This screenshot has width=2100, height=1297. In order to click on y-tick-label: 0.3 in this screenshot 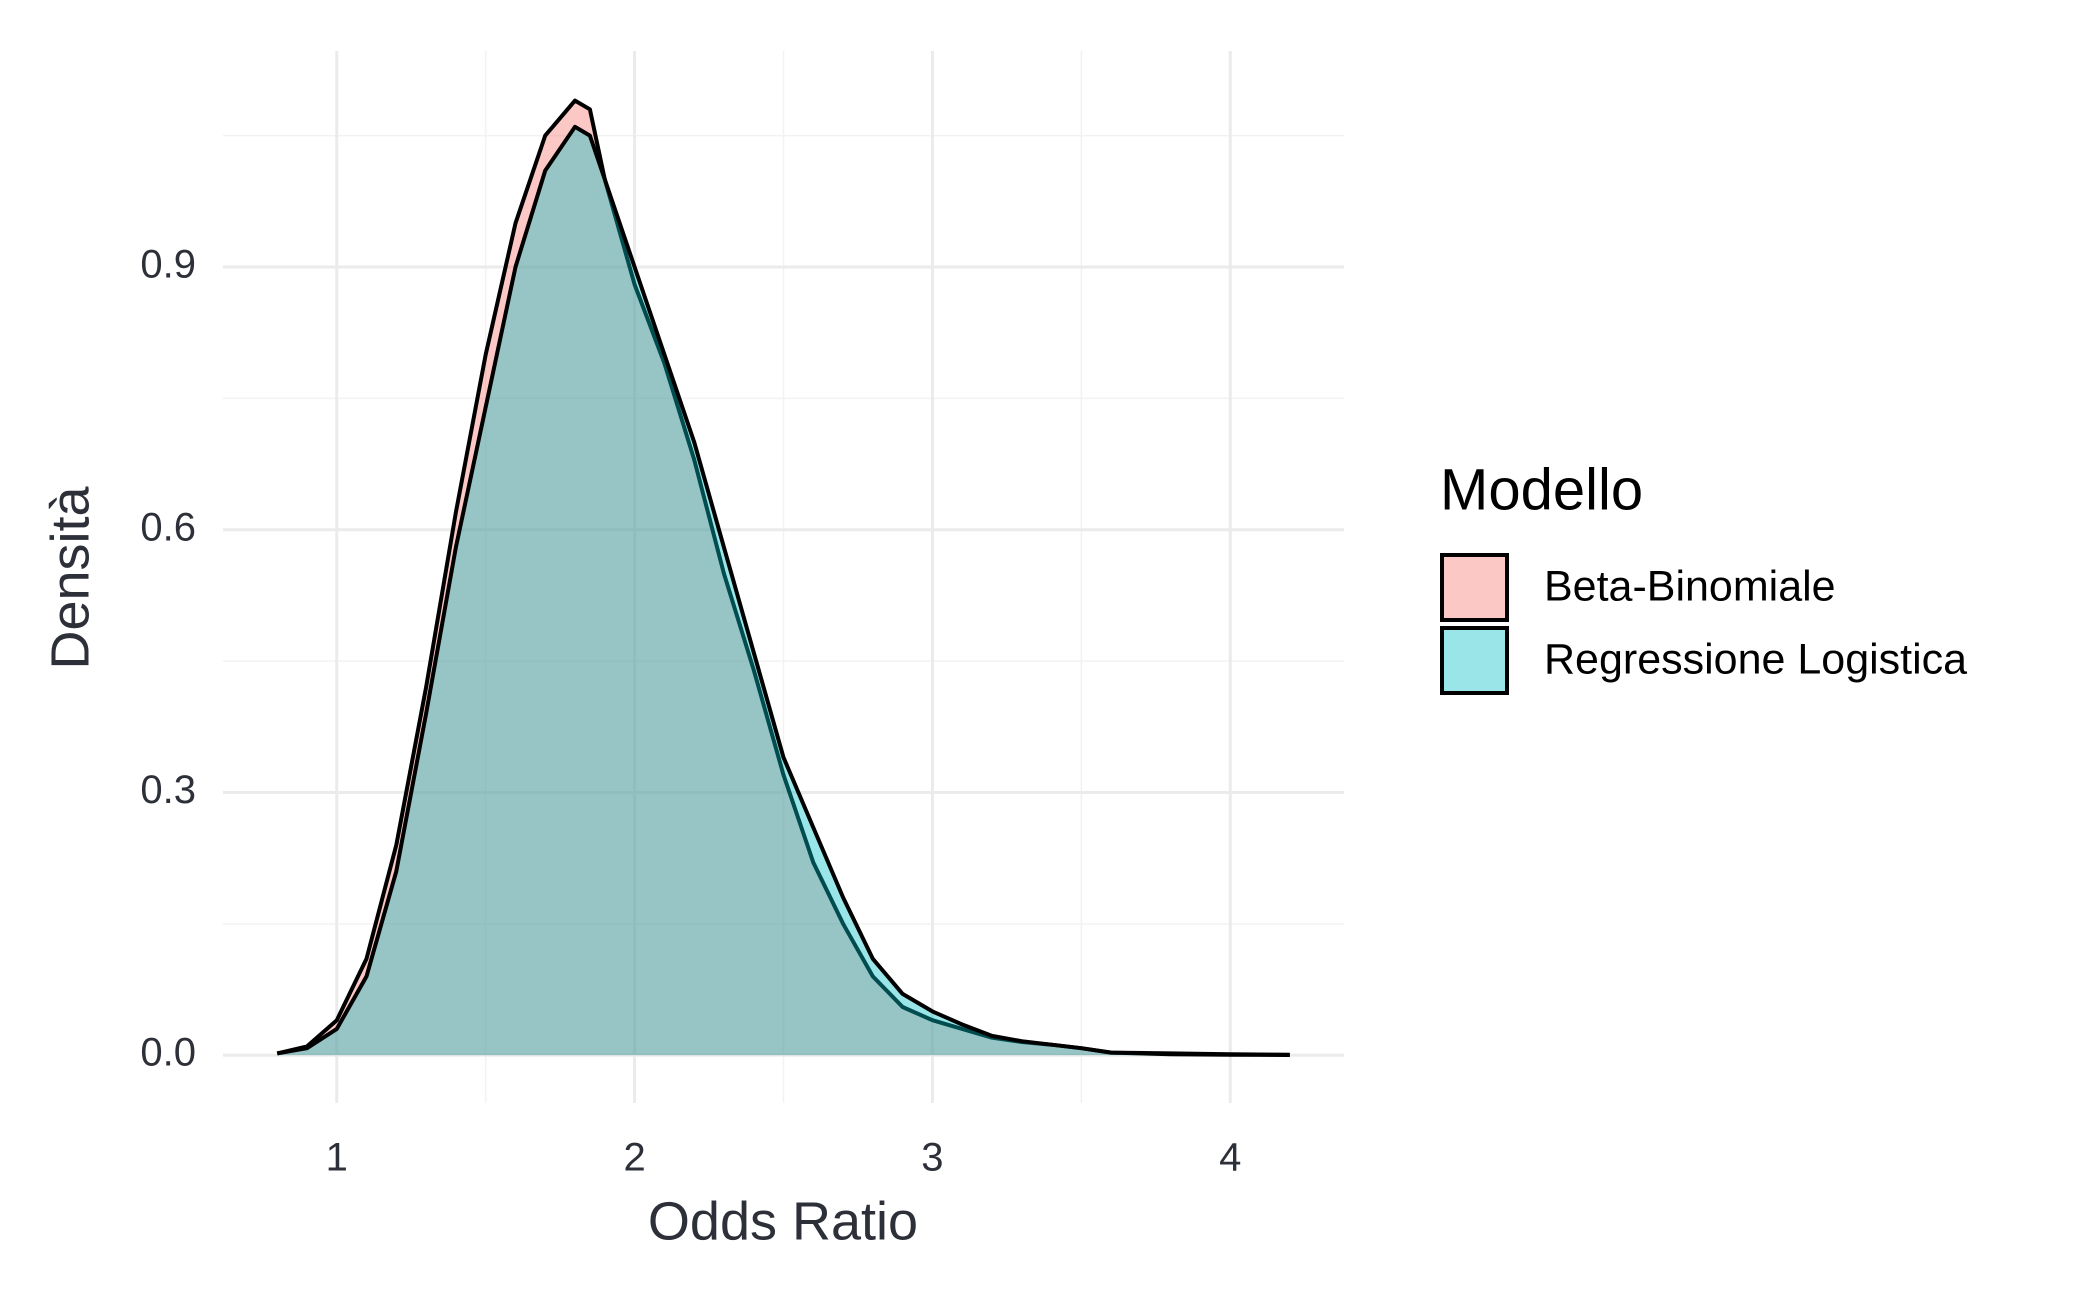, I will do `click(168, 790)`.